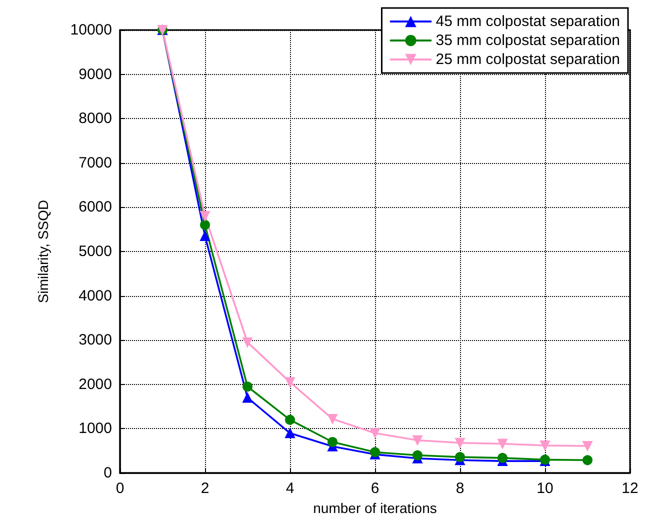 Image resolution: width=658 pixels, height=525 pixels. I want to click on y-tick-label: 0, so click(108, 473).